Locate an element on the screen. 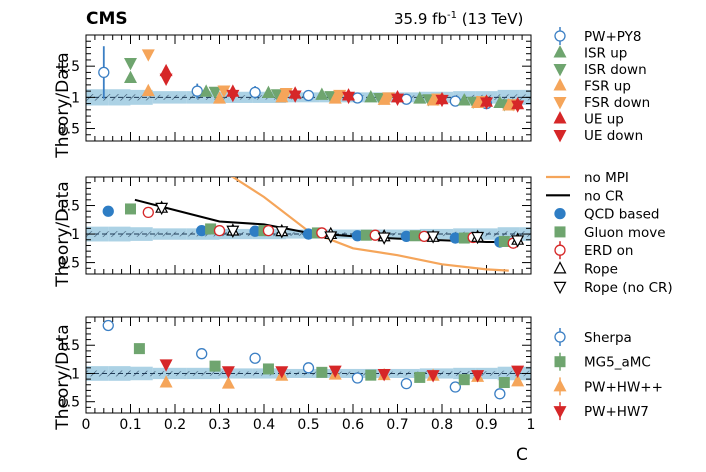  x-tick-label: 0.5 is located at coordinates (308, 425).